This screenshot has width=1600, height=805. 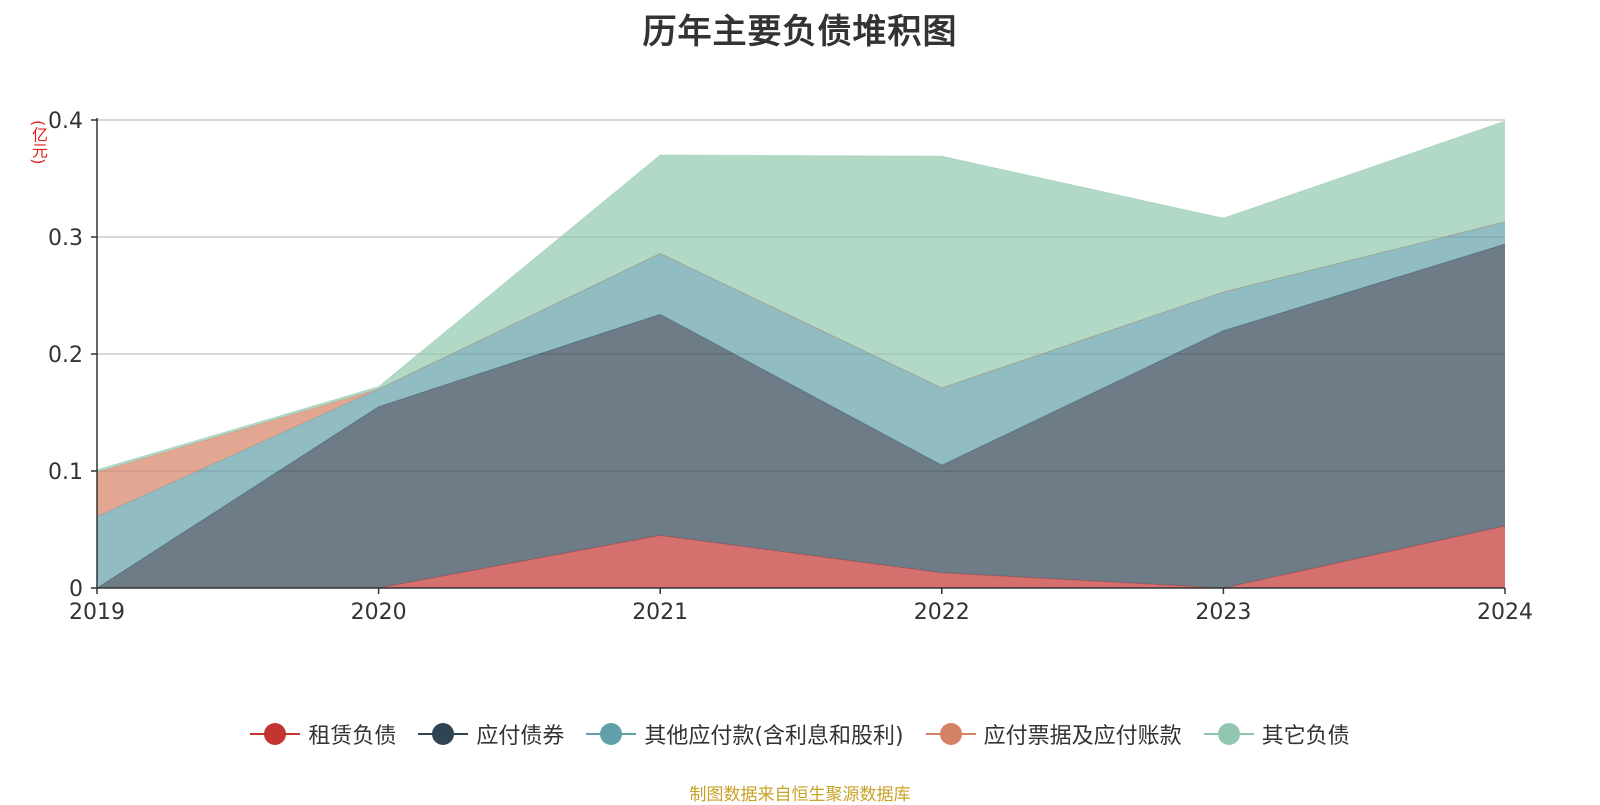 I want to click on x-tick-label: 2021, so click(x=660, y=612).